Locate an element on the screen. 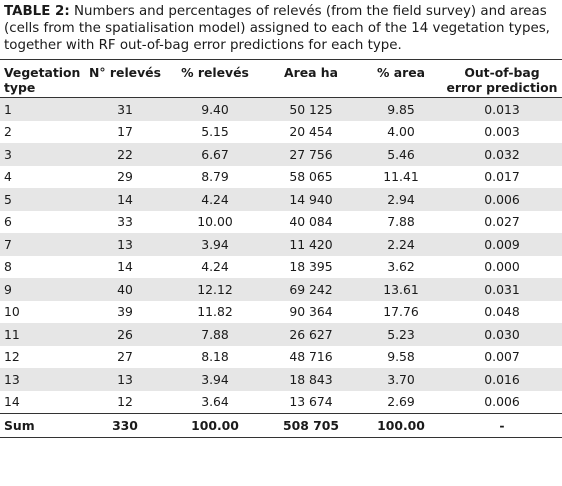 Image resolution: width=562 pixels, height=486 pixels. cell-oob-error: 0.000 is located at coordinates (502, 267).